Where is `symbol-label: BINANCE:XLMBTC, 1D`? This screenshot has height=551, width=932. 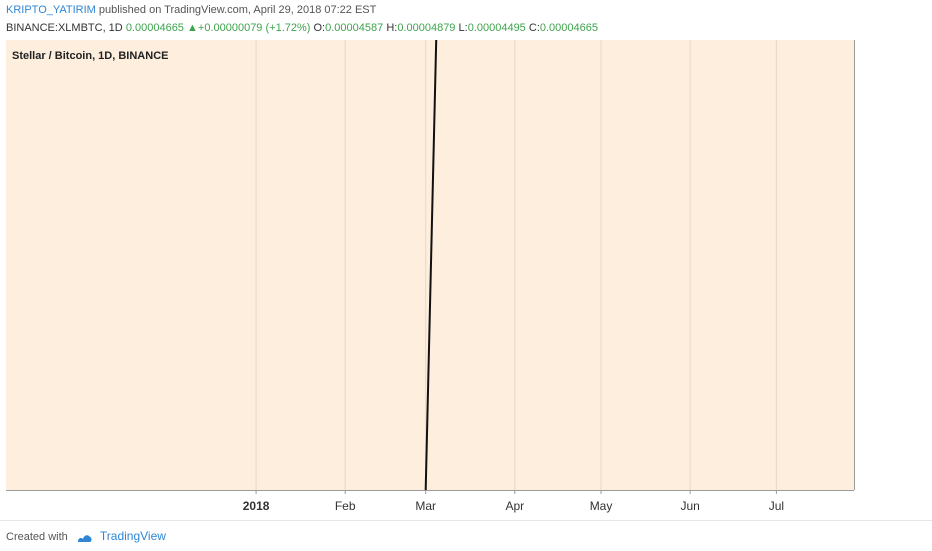 symbol-label: BINANCE:XLMBTC, 1D is located at coordinates (64, 28).